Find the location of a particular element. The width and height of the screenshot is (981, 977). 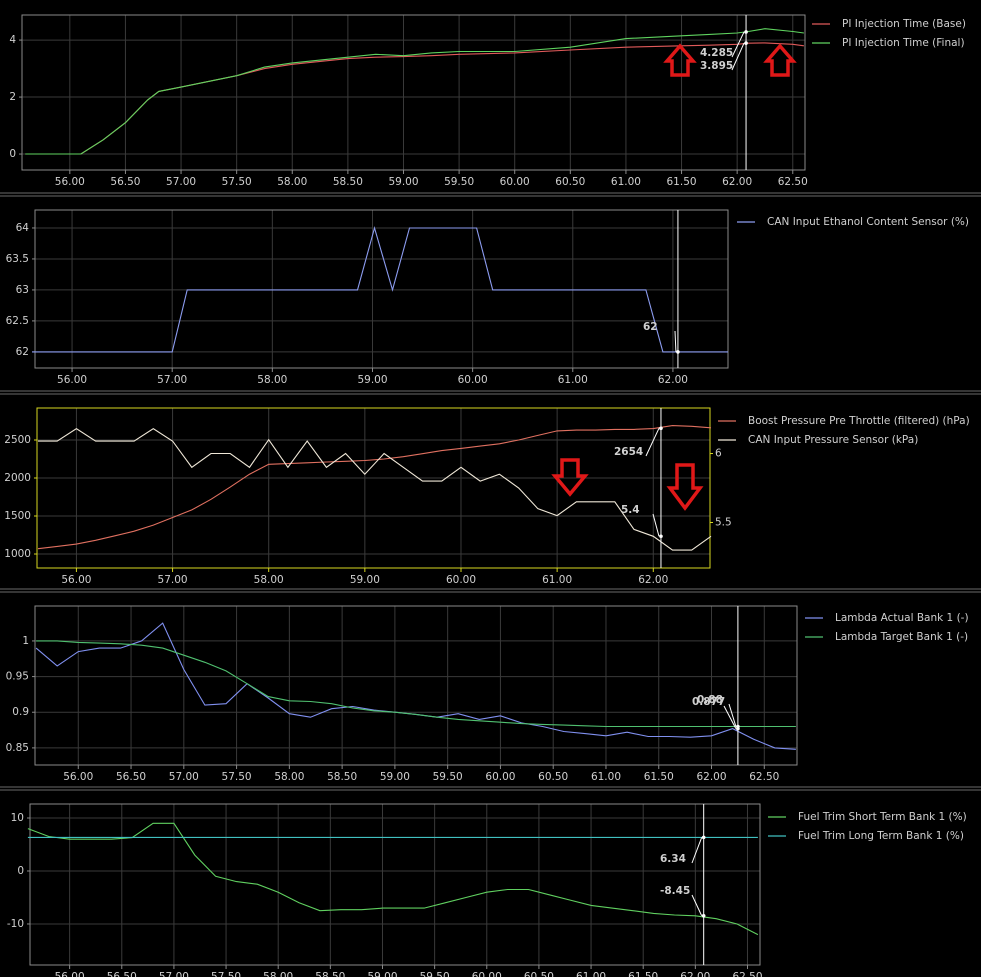

cursor-readout: 4.285 is located at coordinates (716, 53).